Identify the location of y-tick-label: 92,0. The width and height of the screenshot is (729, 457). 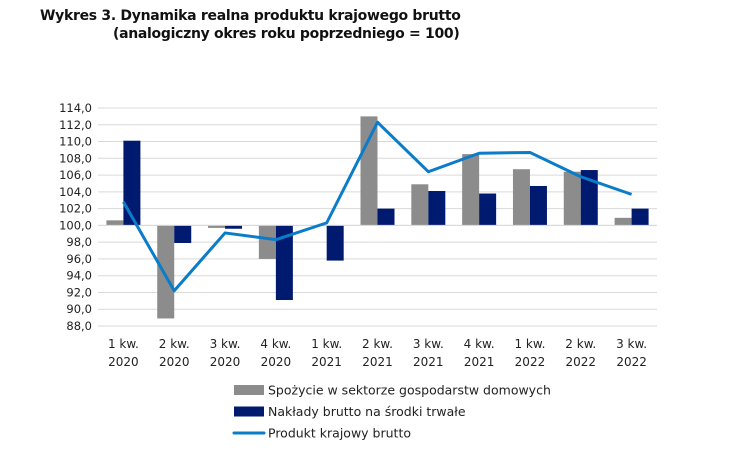
(79, 292).